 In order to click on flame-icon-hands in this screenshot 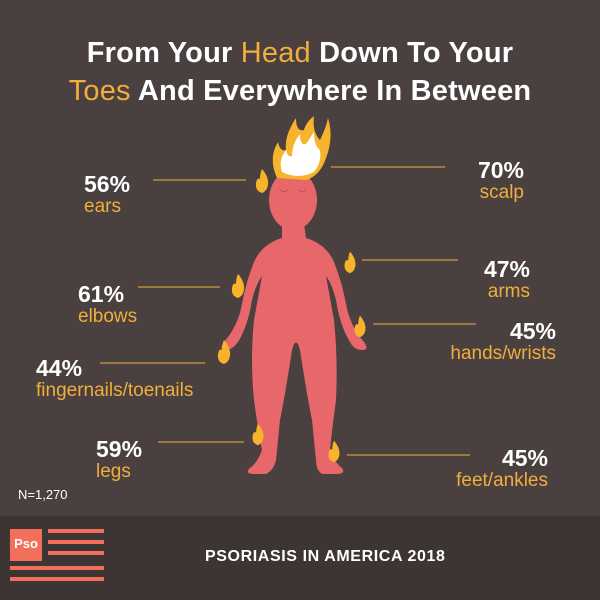, I will do `click(360, 326)`.